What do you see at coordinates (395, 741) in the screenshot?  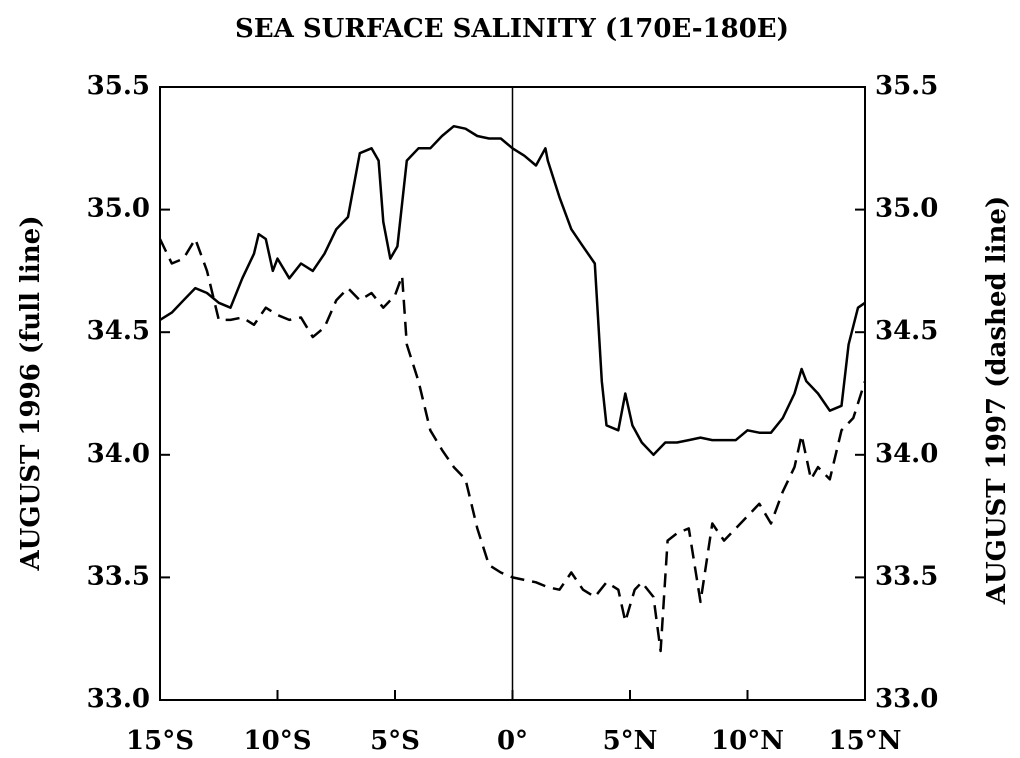 I see `x-tick-label: 5°S` at bounding box center [395, 741].